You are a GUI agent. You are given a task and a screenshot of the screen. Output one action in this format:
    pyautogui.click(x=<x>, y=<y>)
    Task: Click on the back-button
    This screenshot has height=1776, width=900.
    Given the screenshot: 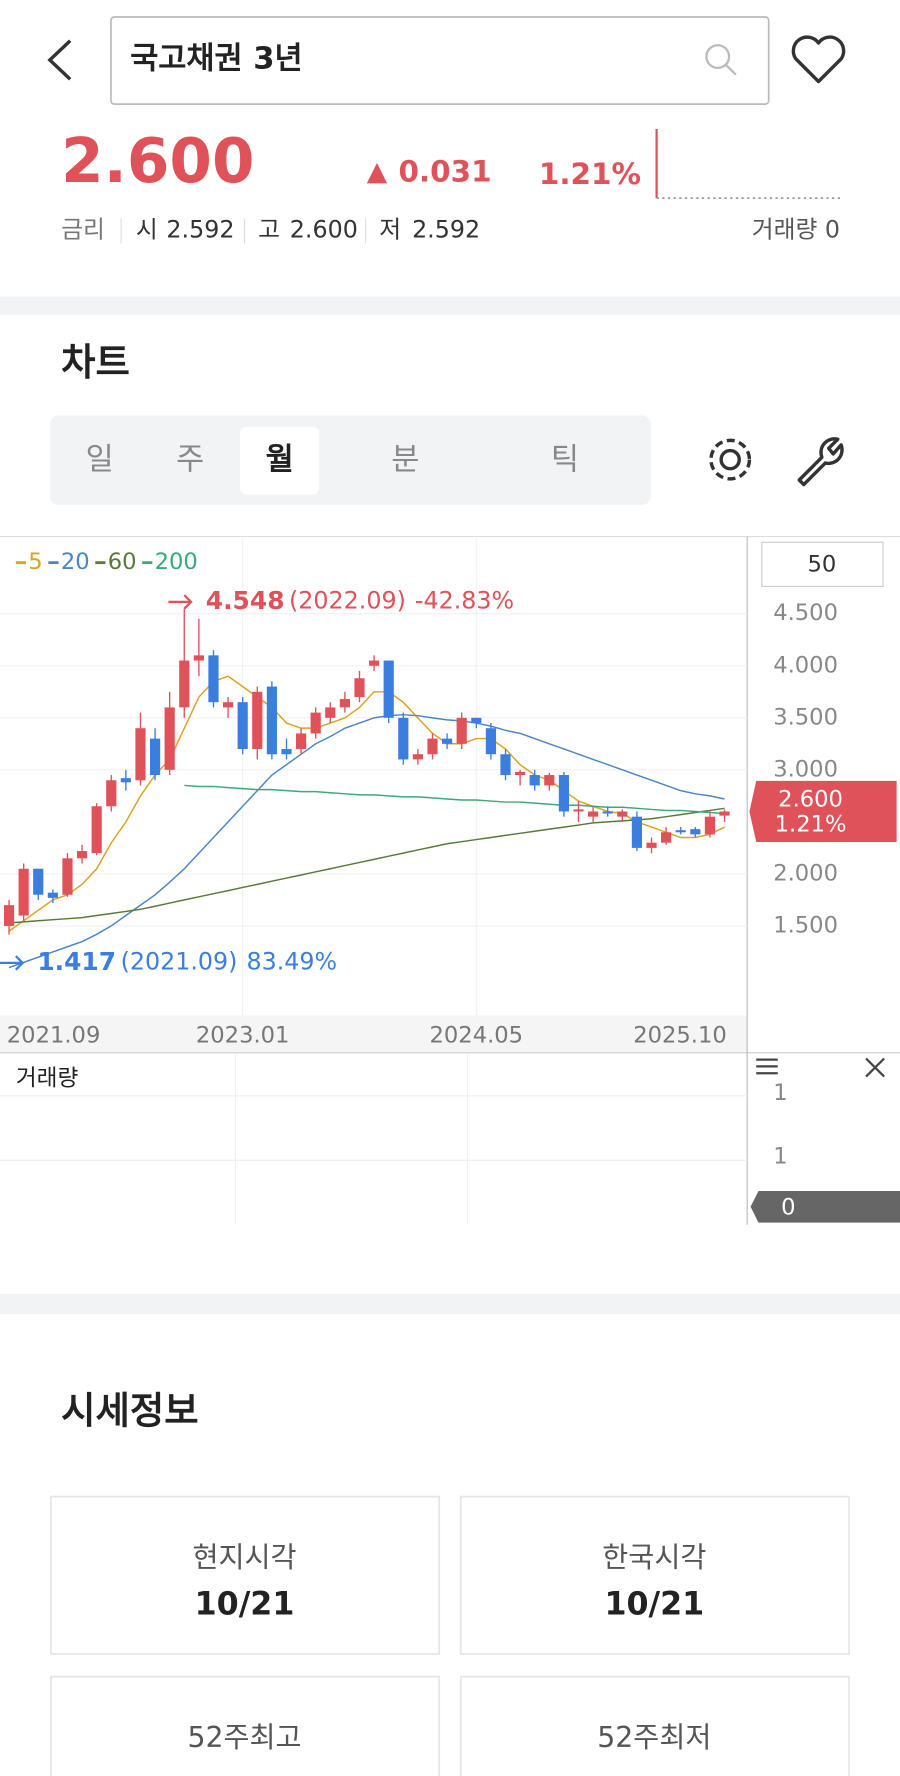 What is the action you would take?
    pyautogui.click(x=59, y=60)
    